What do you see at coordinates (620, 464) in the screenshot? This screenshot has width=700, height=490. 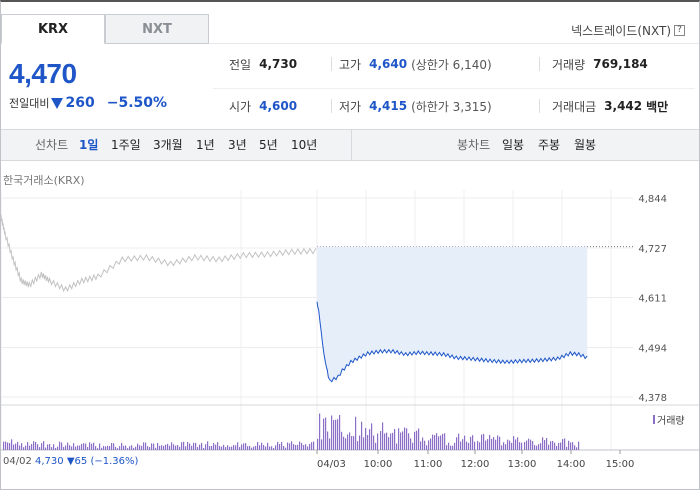 I see `x-tick-label: 15:00` at bounding box center [620, 464].